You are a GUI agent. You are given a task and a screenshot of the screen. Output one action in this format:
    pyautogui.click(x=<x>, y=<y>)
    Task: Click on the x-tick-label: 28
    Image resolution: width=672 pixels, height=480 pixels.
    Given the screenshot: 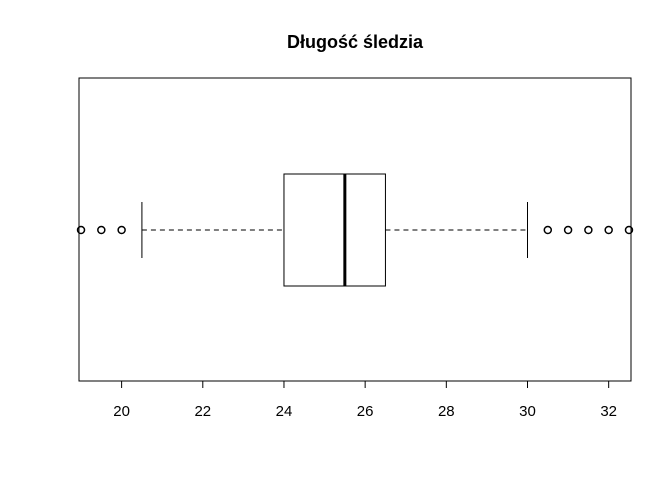 What is the action you would take?
    pyautogui.click(x=446, y=411)
    